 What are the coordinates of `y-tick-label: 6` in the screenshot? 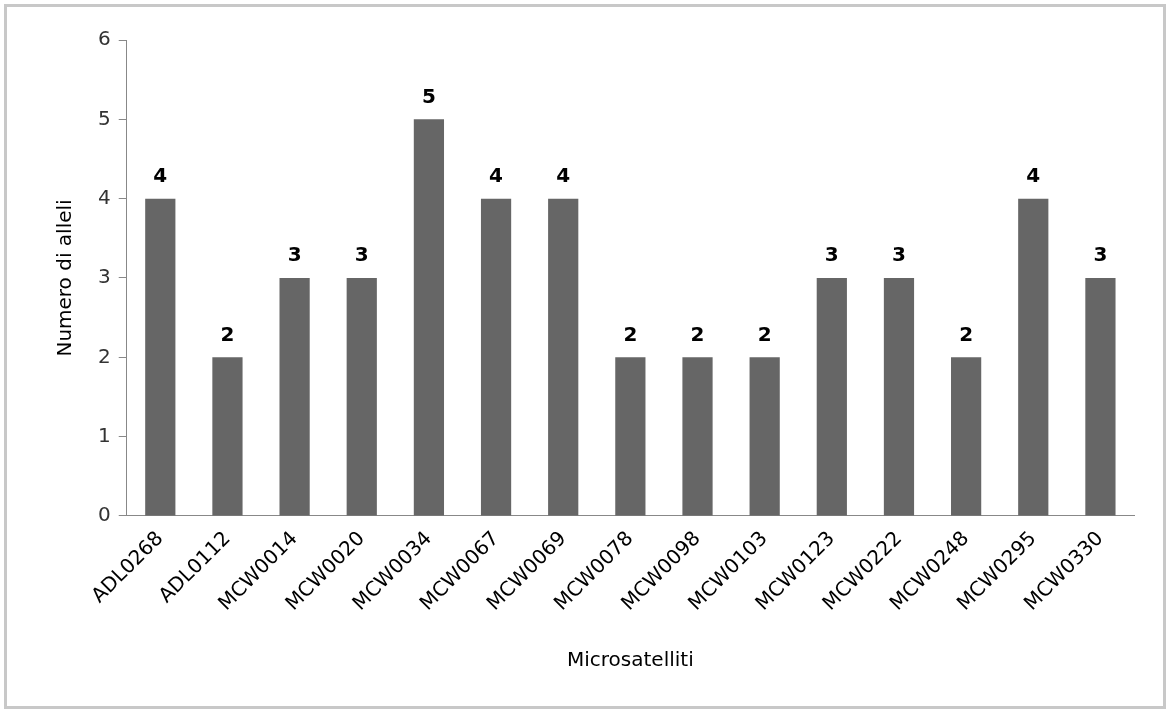 It's located at (104, 38).